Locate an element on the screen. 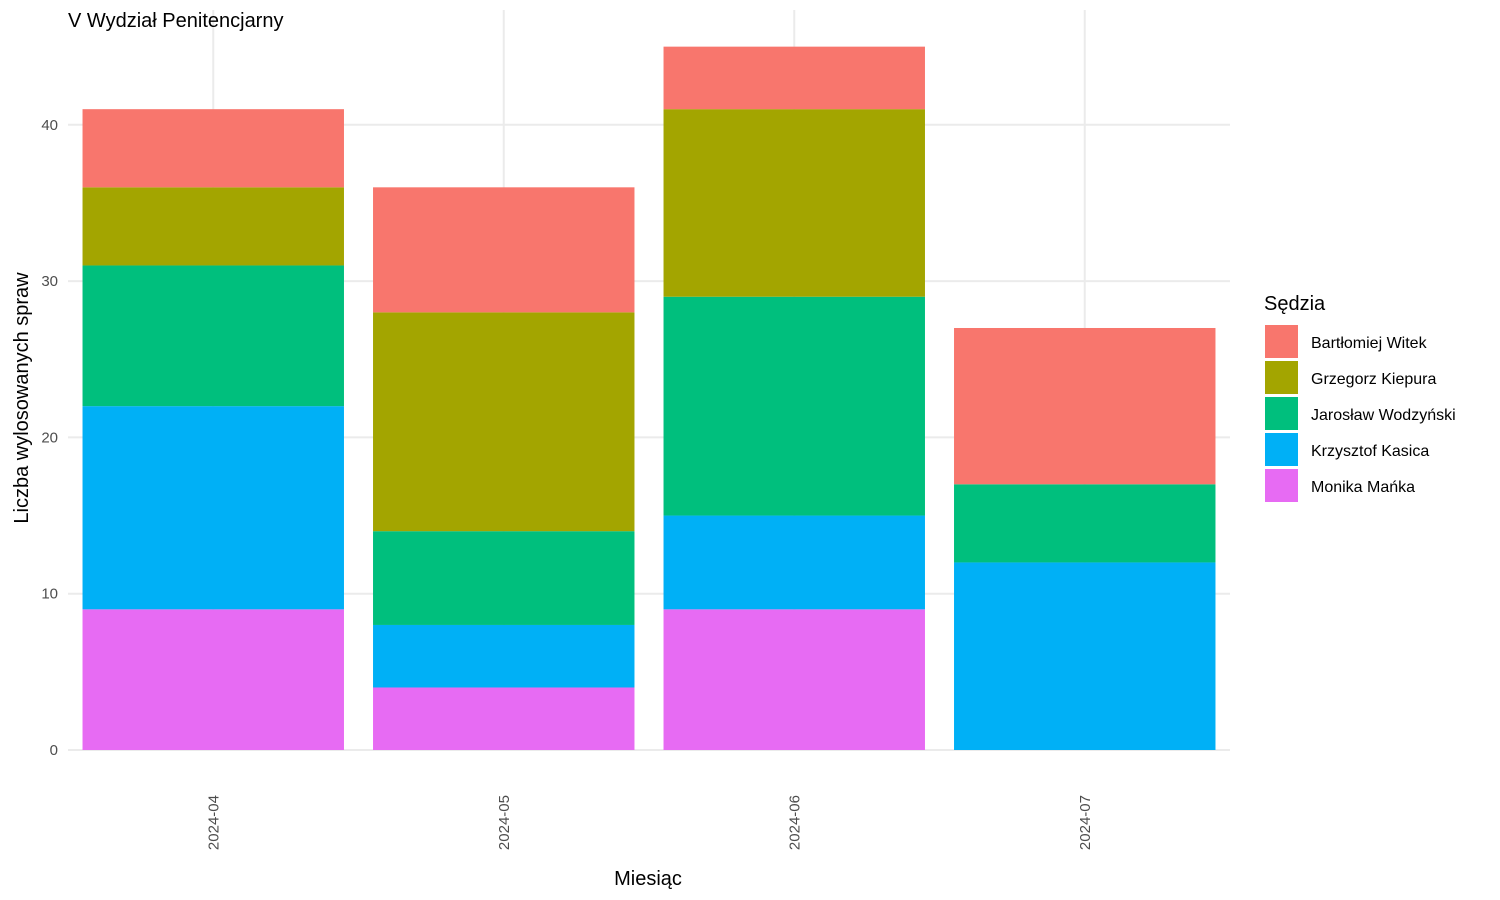 The image size is (1500, 900). legend-label: Krzysztof Kasica is located at coordinates (1370, 451).